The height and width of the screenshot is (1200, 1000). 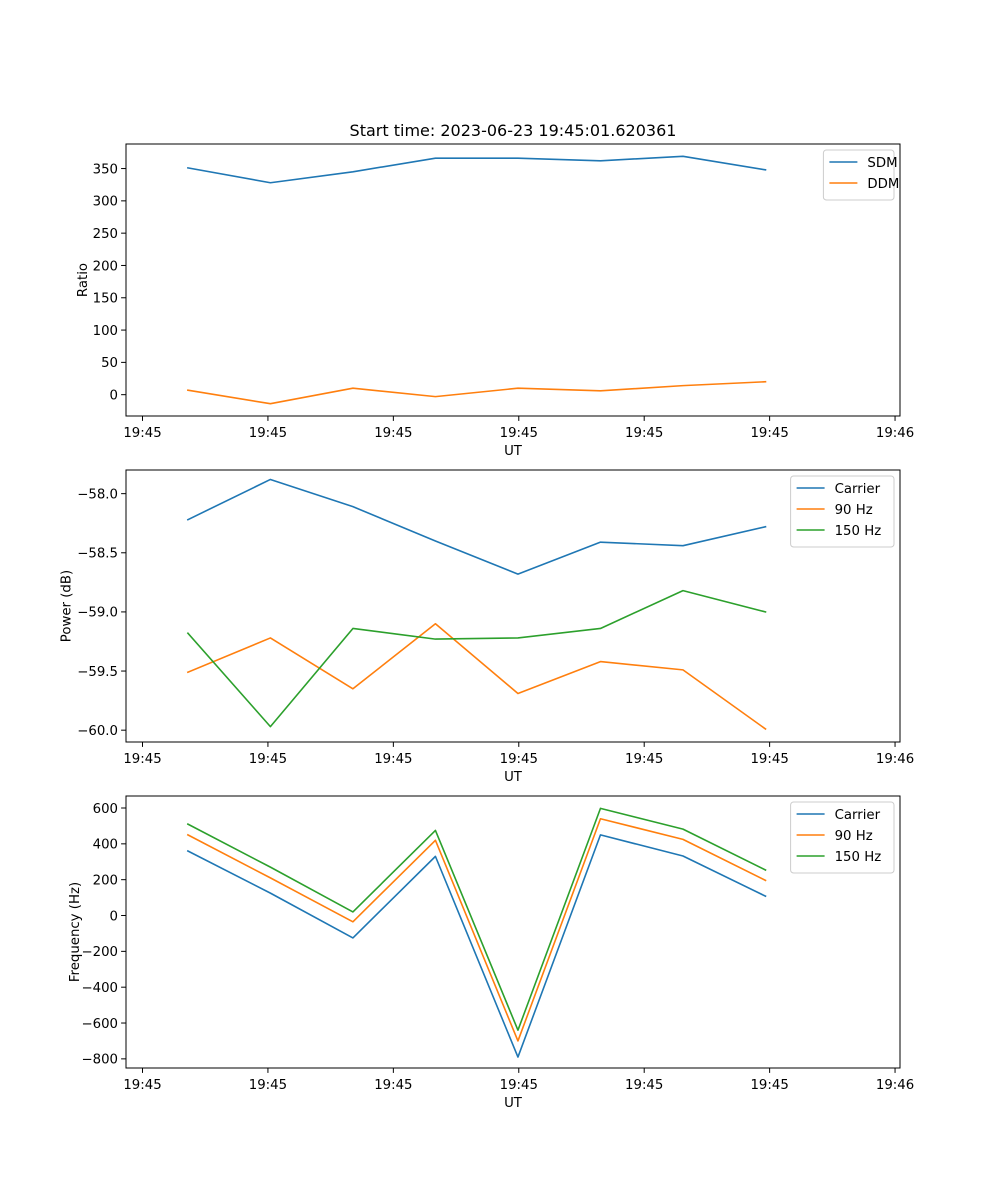 I want to click on y-axis-label: Frequency (Hz), so click(x=75, y=932).